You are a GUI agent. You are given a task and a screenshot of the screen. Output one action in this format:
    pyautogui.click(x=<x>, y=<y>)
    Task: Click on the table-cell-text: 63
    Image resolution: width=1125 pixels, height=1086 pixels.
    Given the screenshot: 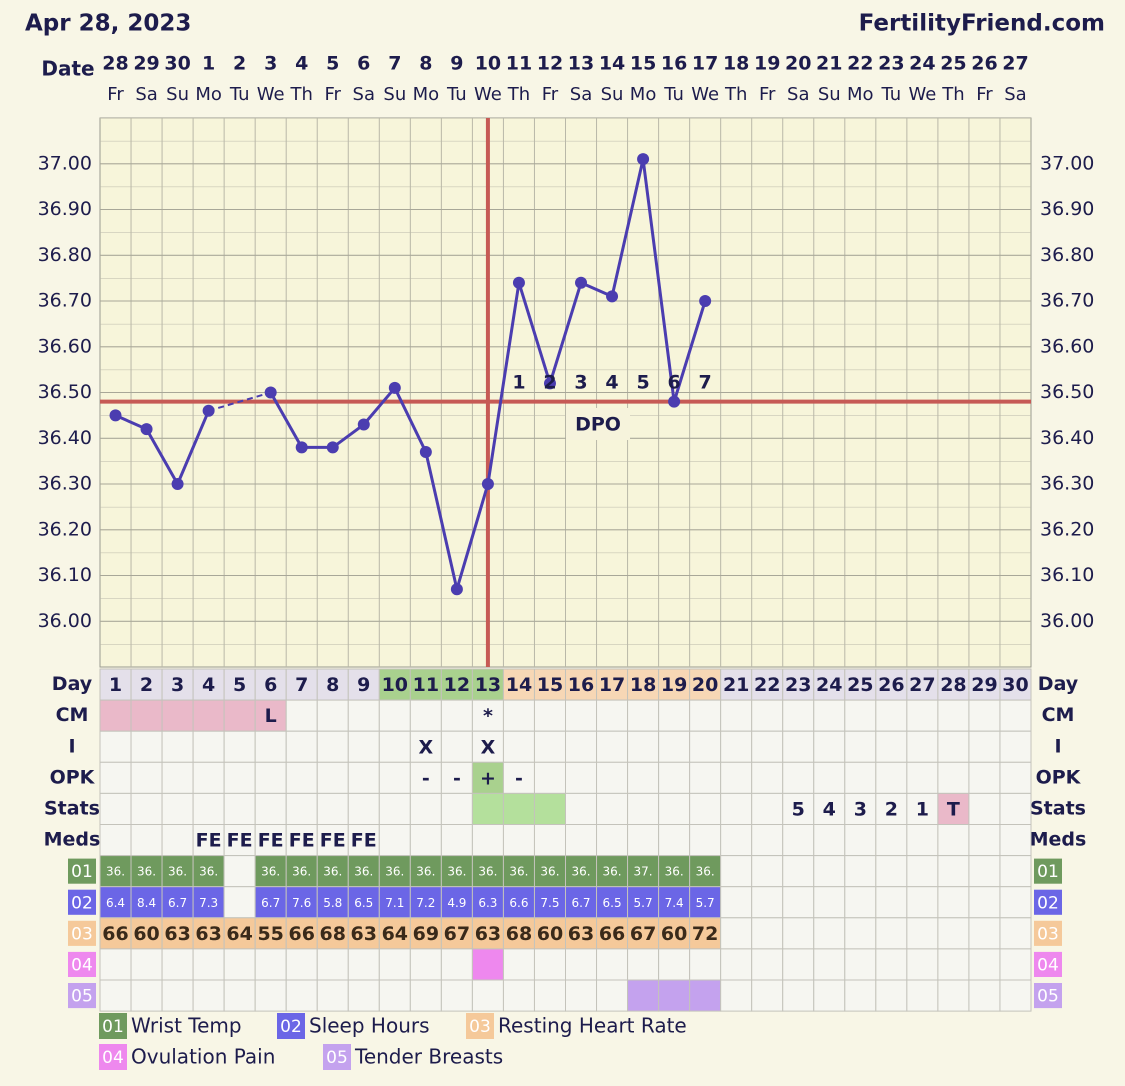 What is the action you would take?
    pyautogui.click(x=364, y=934)
    